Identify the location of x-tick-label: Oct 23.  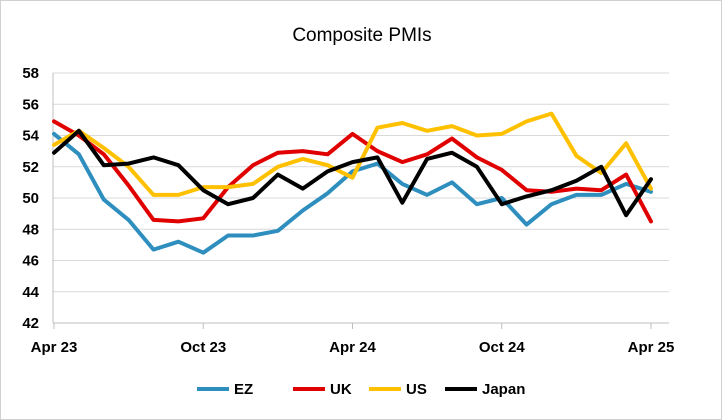
(203, 347).